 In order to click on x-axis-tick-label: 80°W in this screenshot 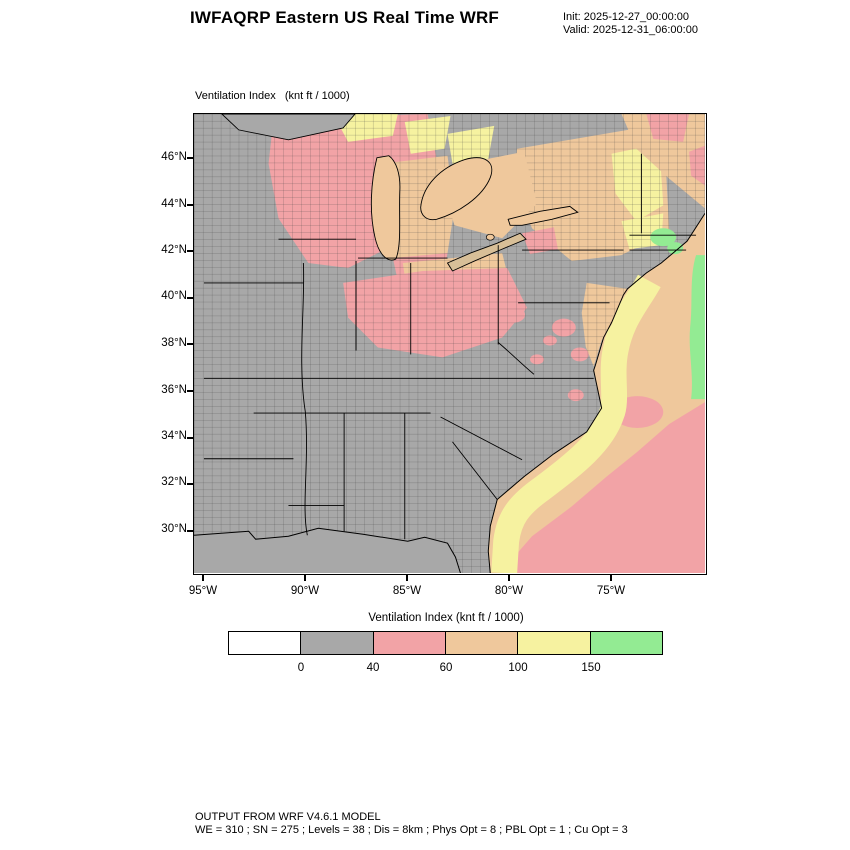, I will do `click(509, 591)`.